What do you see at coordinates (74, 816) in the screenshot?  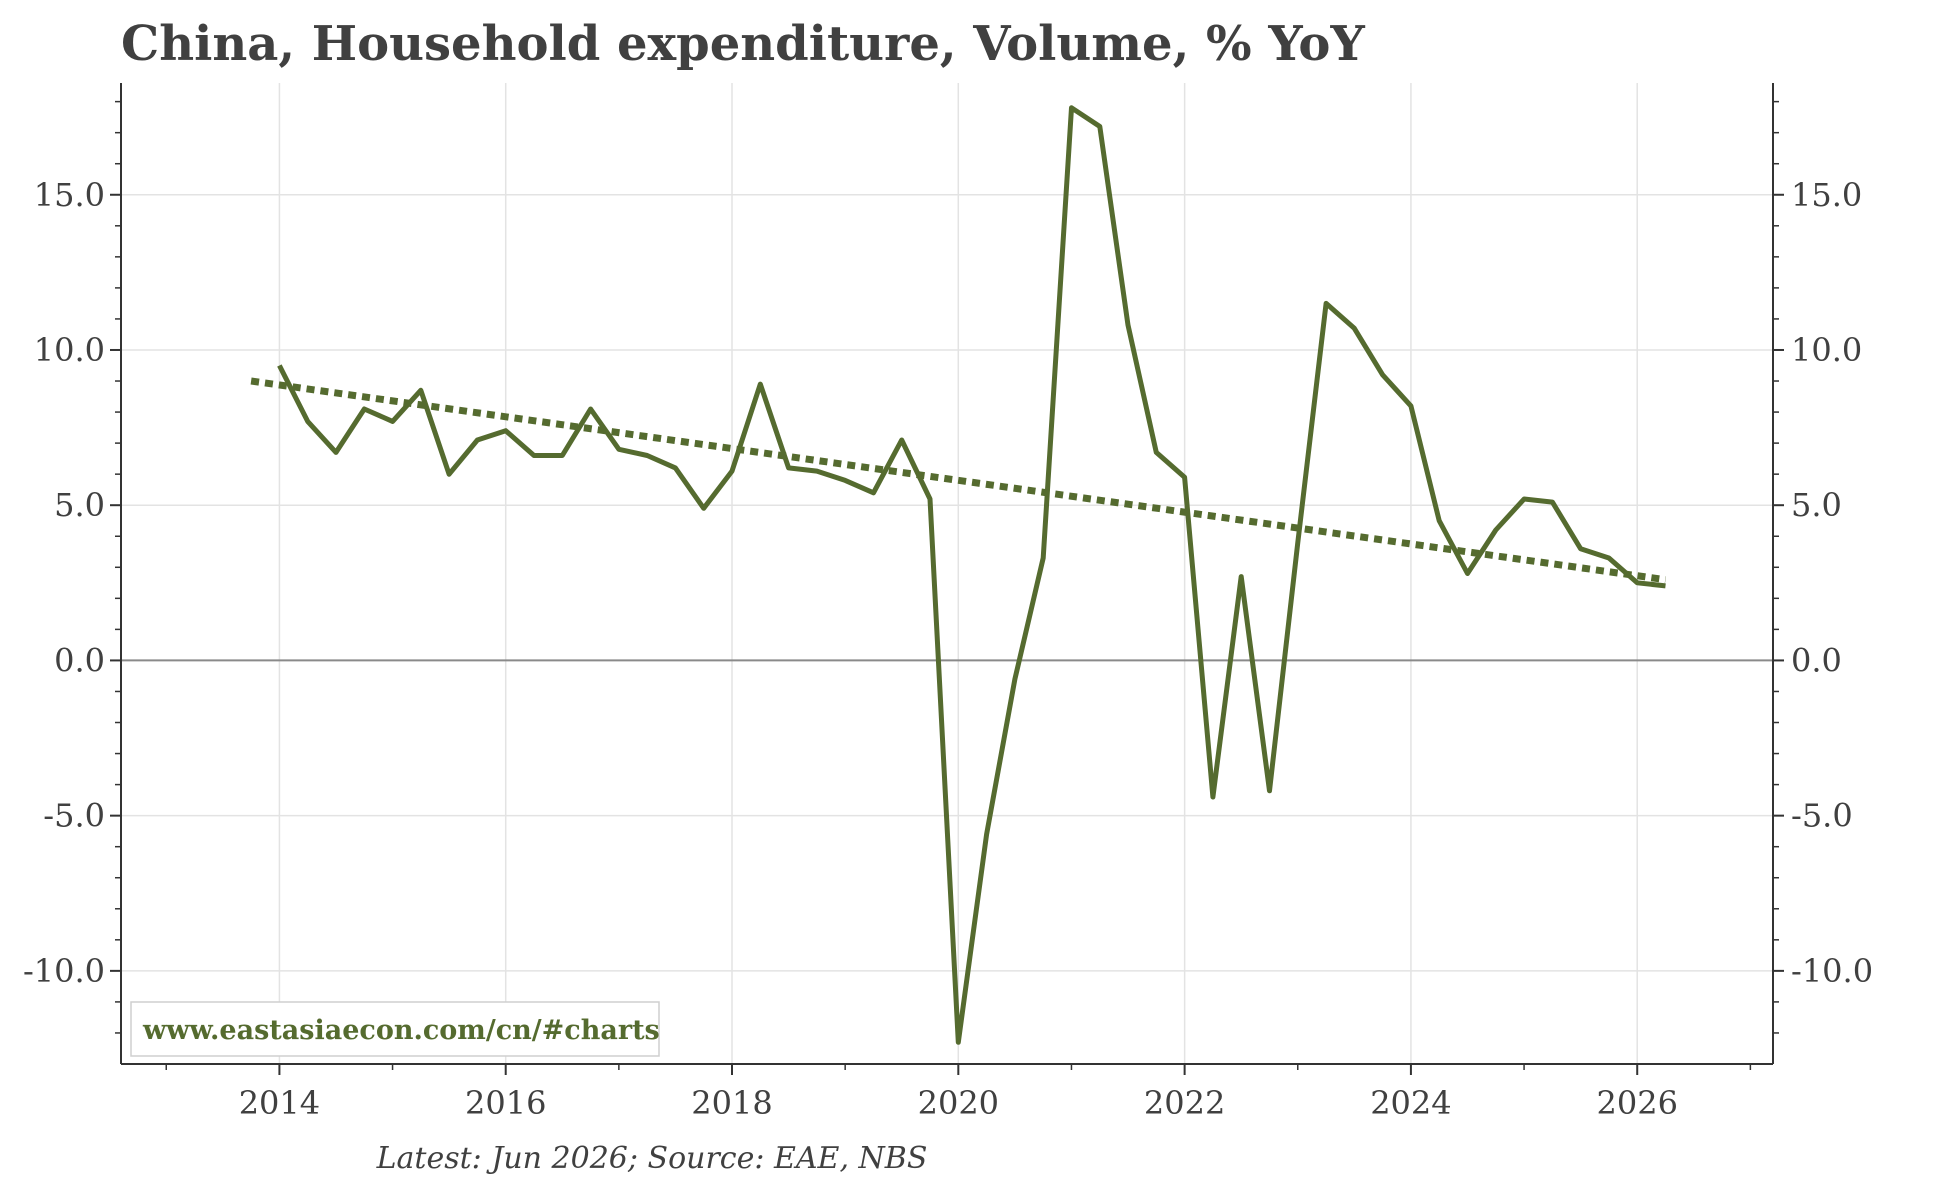 I see `y-tick-label-left: -5.0` at bounding box center [74, 816].